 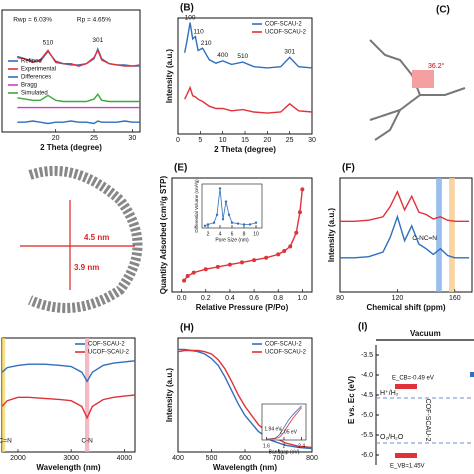 What do you see at coordinates (232, 234) in the screenshot?
I see `x-tick-label: 6` at bounding box center [232, 234].